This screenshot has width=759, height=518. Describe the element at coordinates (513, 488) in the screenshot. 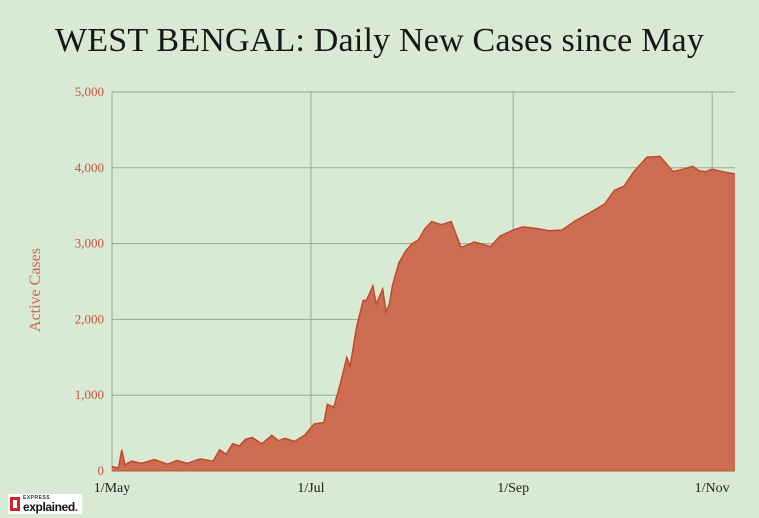

I see `x-tick-label: 1/Sep` at that location.